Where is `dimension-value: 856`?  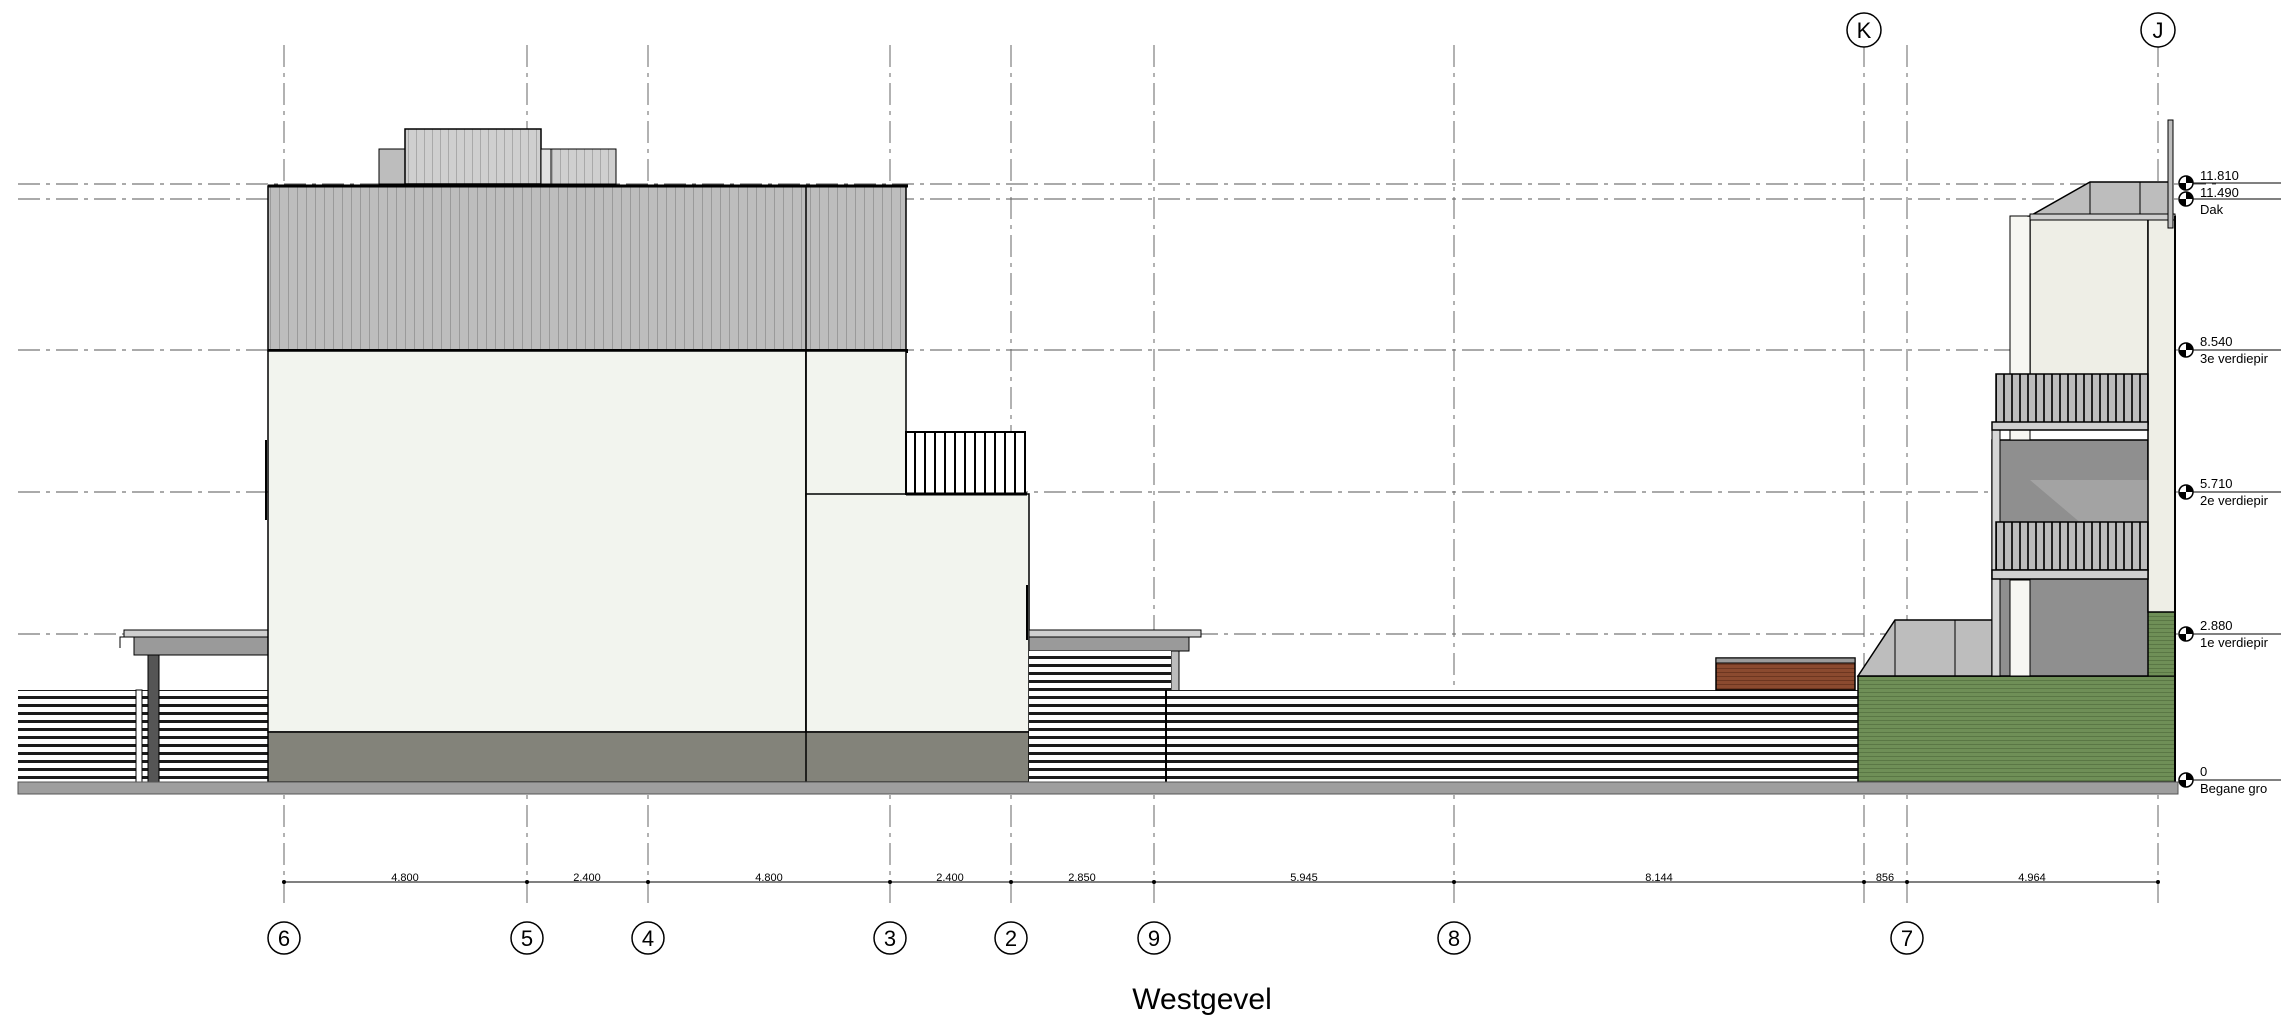
dimension-value: 856 is located at coordinates (1885, 878).